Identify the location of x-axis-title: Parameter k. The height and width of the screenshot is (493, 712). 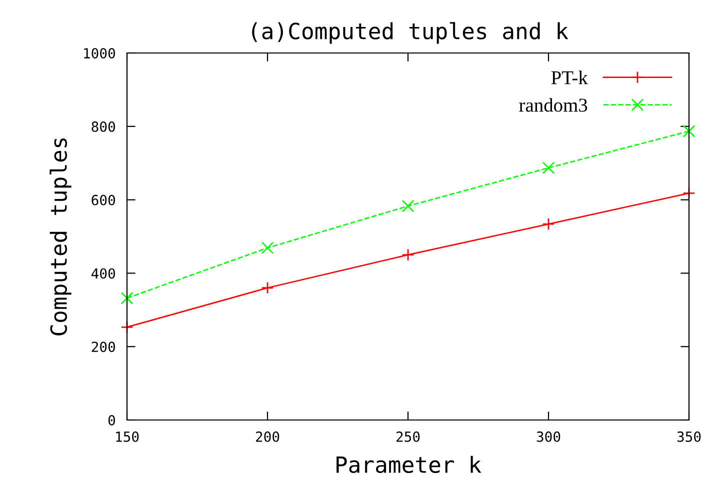
(409, 465).